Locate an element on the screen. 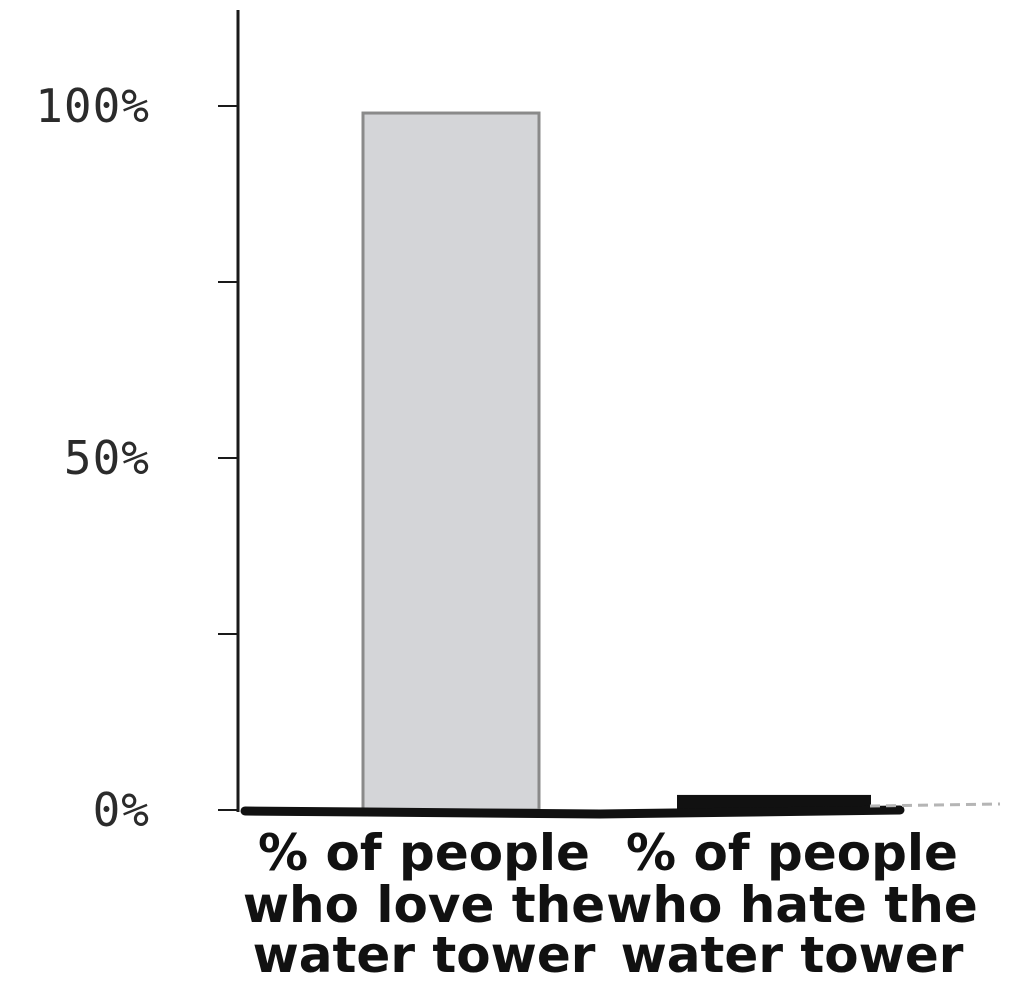  category-label-line: who love the is located at coordinates (424, 905).